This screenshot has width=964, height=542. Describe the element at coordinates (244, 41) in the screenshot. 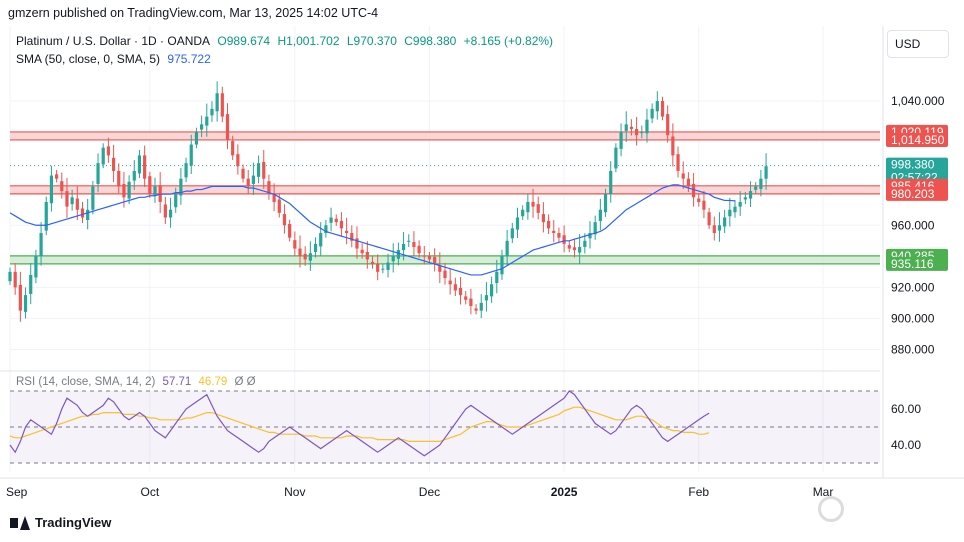

I see `open-value: O989.674` at that location.